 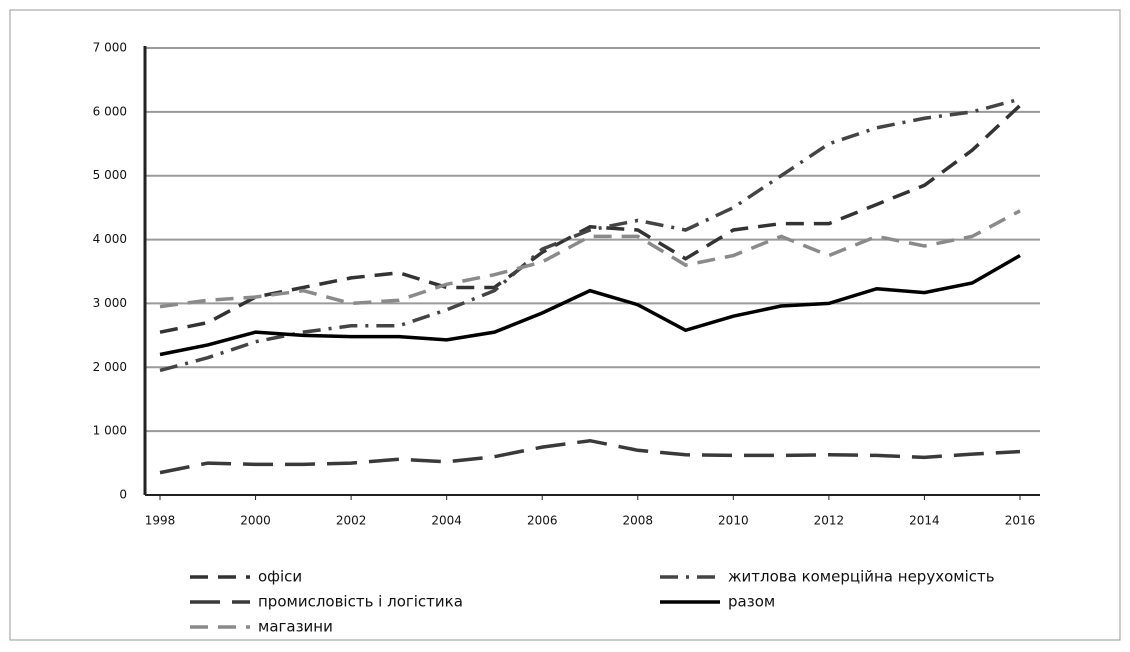 What do you see at coordinates (638, 521) in the screenshot?
I see `x-tick-label: 2008` at bounding box center [638, 521].